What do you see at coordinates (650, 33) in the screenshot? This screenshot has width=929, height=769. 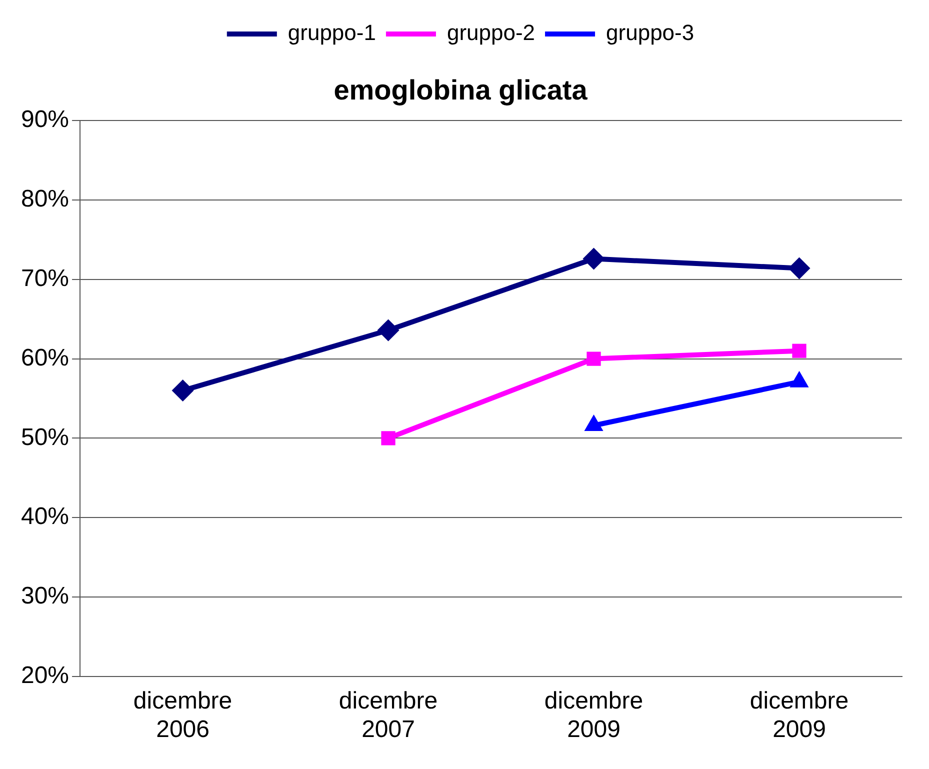 I see `legend-label: gruppo-3` at bounding box center [650, 33].